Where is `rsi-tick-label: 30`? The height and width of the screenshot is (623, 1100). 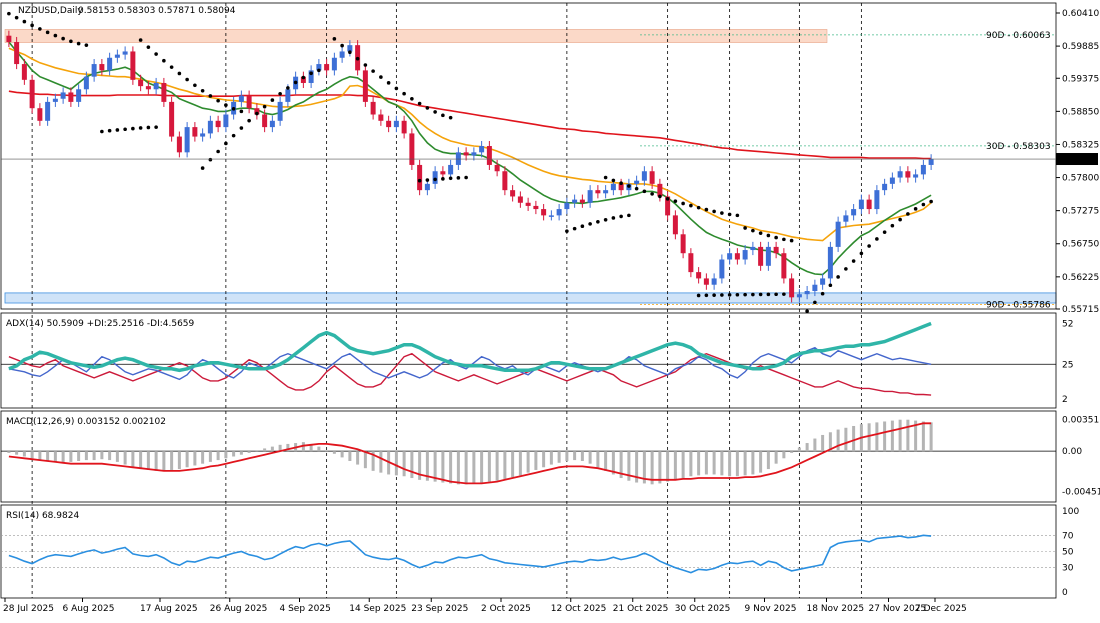 rsi-tick-label: 30 is located at coordinates (1068, 569).